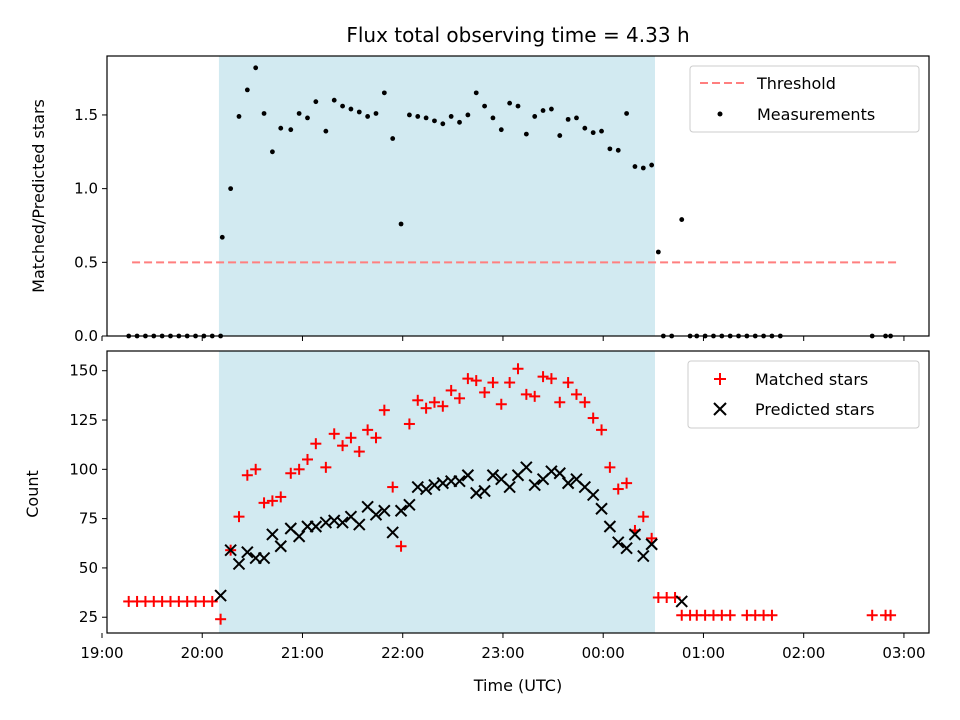  Describe the element at coordinates (86, 115) in the screenshot. I see `y-tick-label: 1.5` at that location.